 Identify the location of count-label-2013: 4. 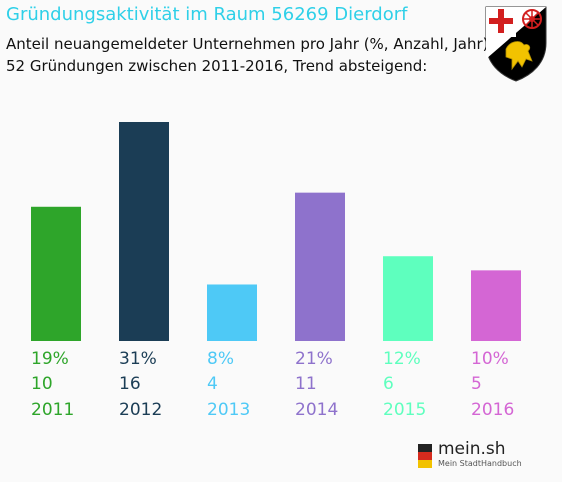
(212, 384).